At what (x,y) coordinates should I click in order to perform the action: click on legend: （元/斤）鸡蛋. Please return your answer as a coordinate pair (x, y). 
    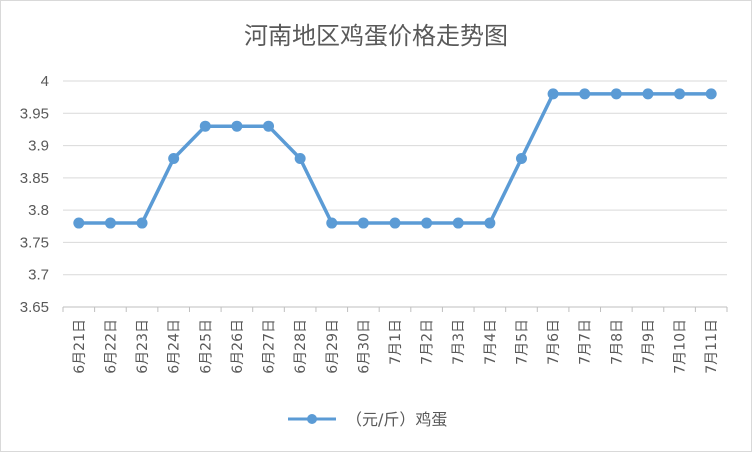
    Looking at the image, I should click on (367, 419).